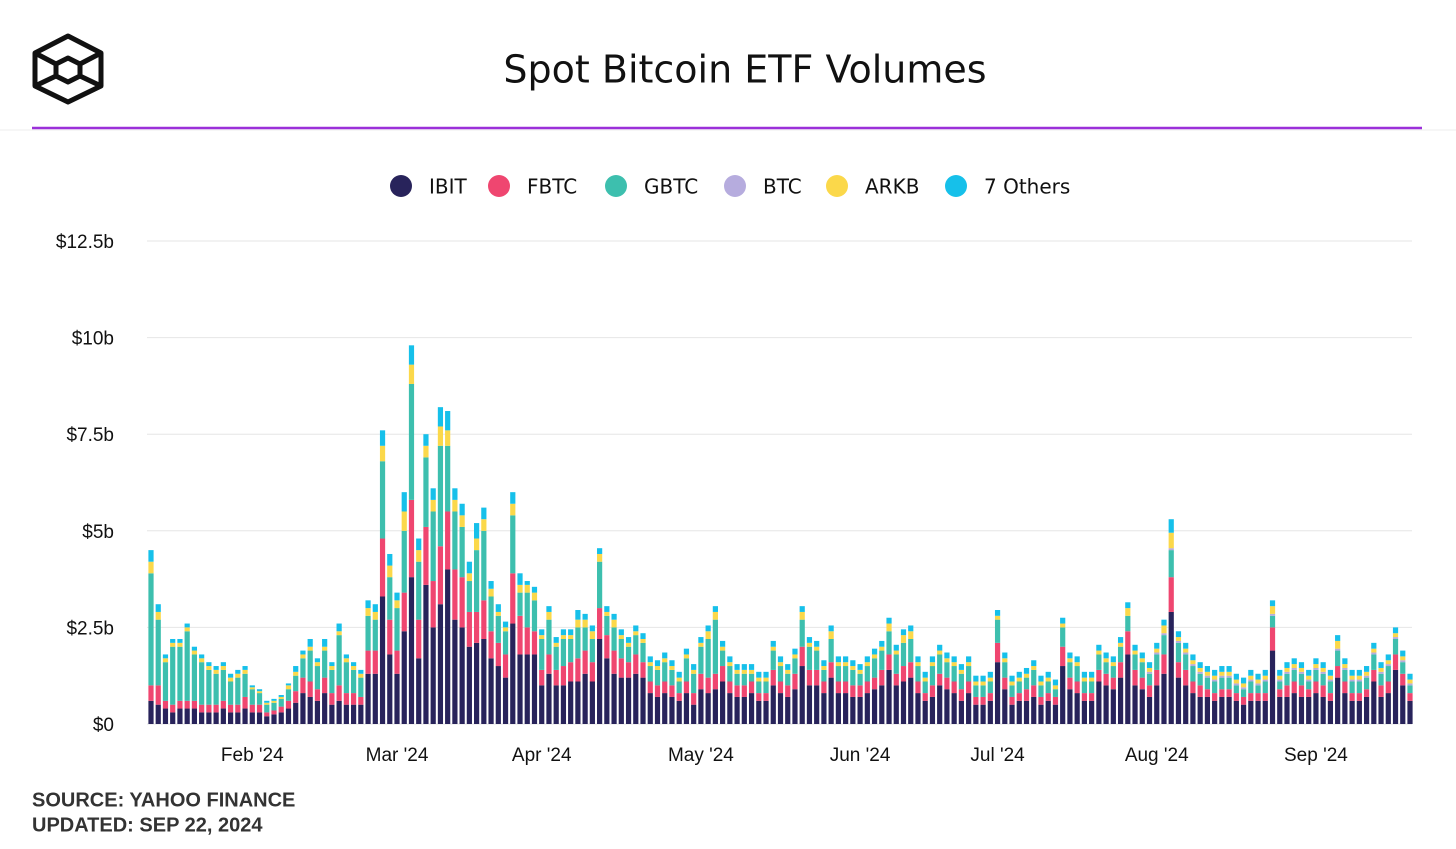 The height and width of the screenshot is (849, 1456). What do you see at coordinates (147, 825) in the screenshot?
I see `updated-note: UPDATED: SEP 22, 2024` at bounding box center [147, 825].